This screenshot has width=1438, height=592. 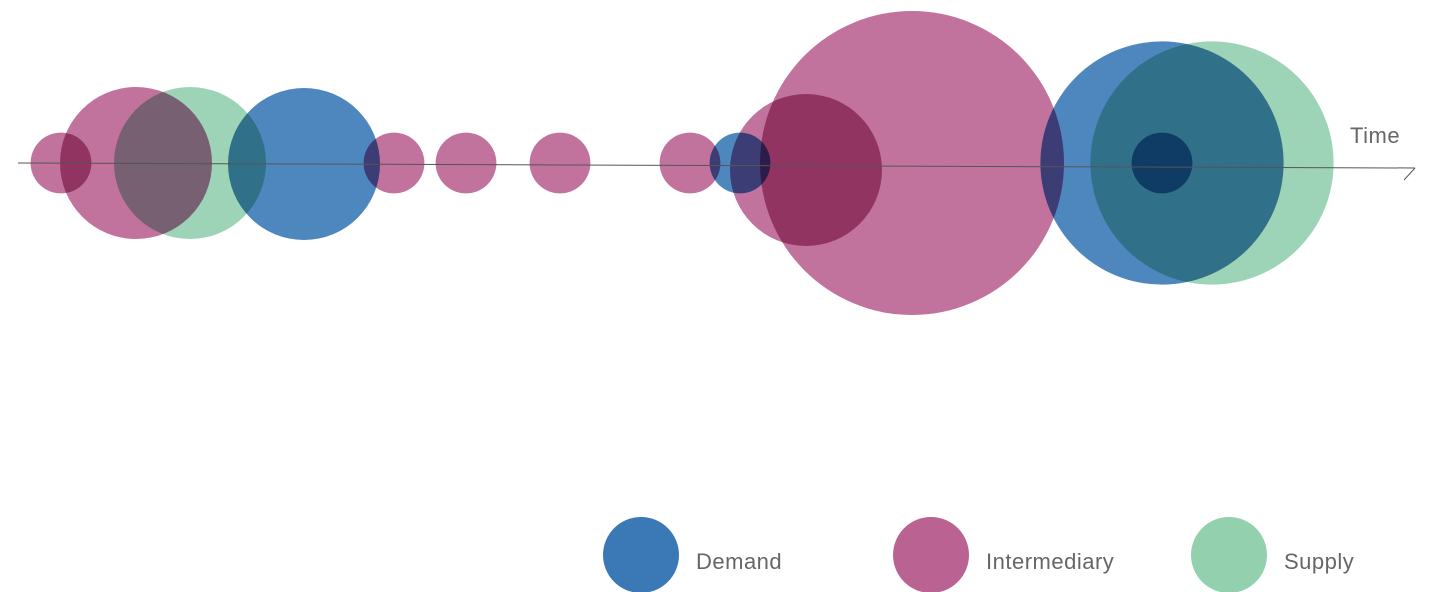 I want to click on legend-label-supply: Supply, so click(x=1319, y=561).